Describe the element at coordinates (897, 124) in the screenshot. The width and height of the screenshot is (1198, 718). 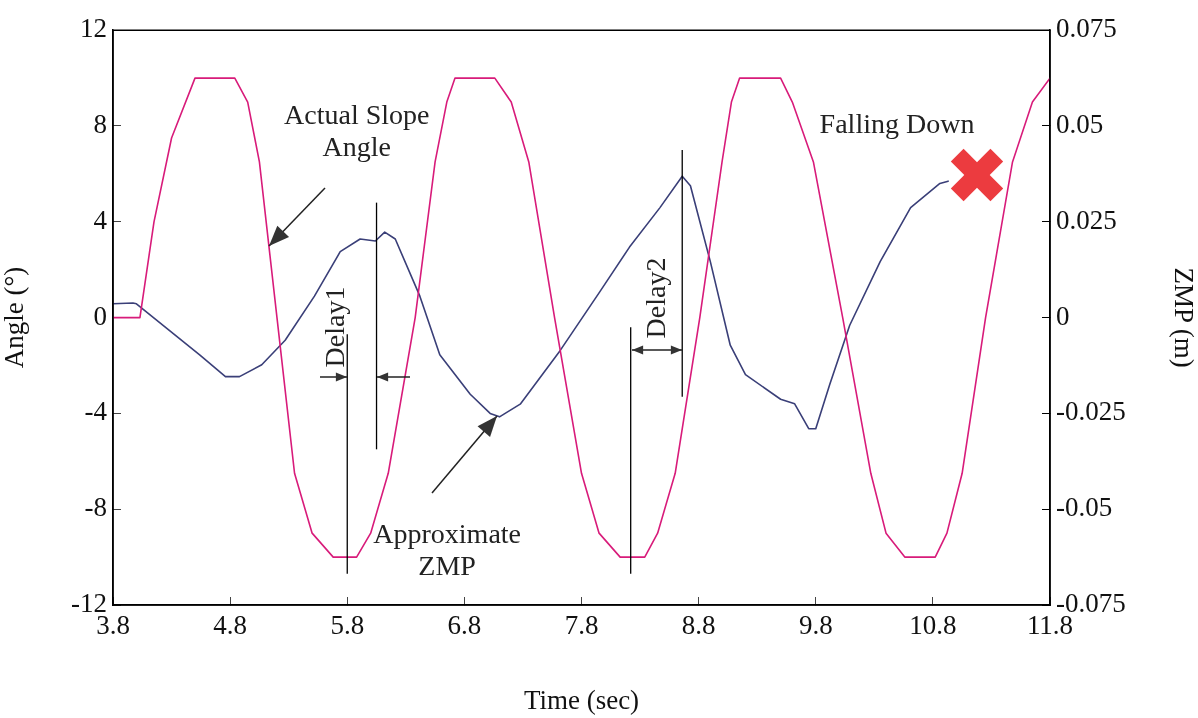
I see `annotation: Falling Down` at that location.